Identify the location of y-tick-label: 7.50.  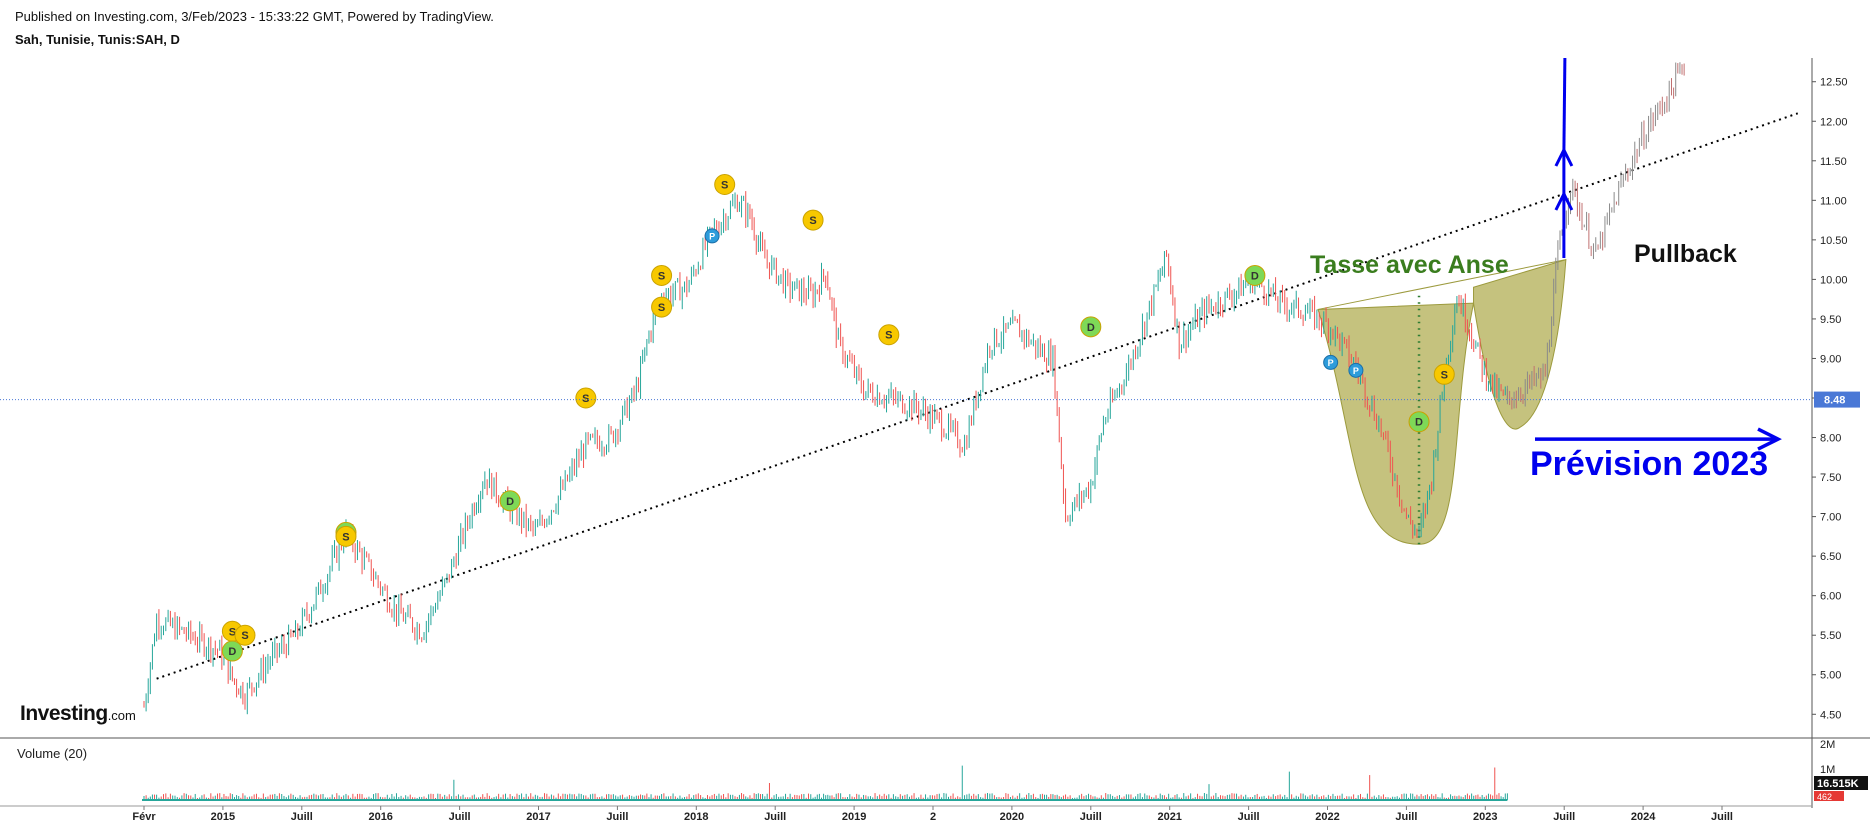
(1830, 478).